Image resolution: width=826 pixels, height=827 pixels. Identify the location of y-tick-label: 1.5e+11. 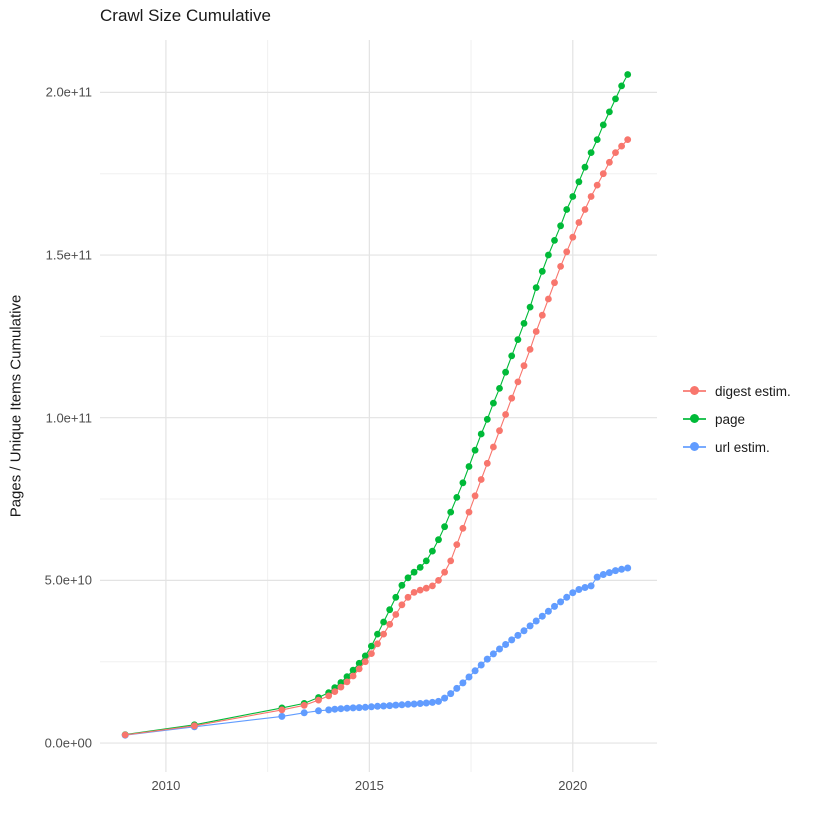
(68, 255).